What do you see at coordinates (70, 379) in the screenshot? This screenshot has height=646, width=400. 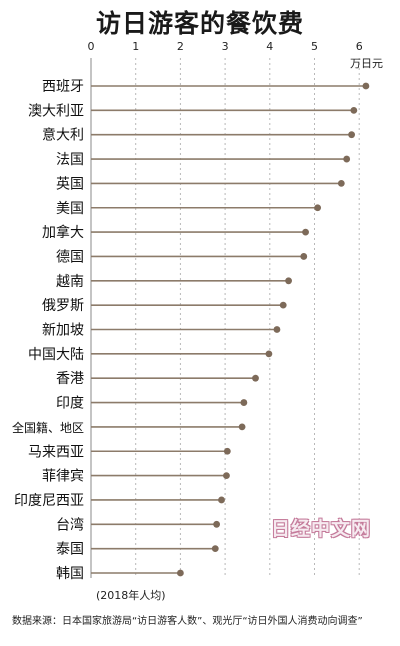 I see `category-label: 香港` at bounding box center [70, 379].